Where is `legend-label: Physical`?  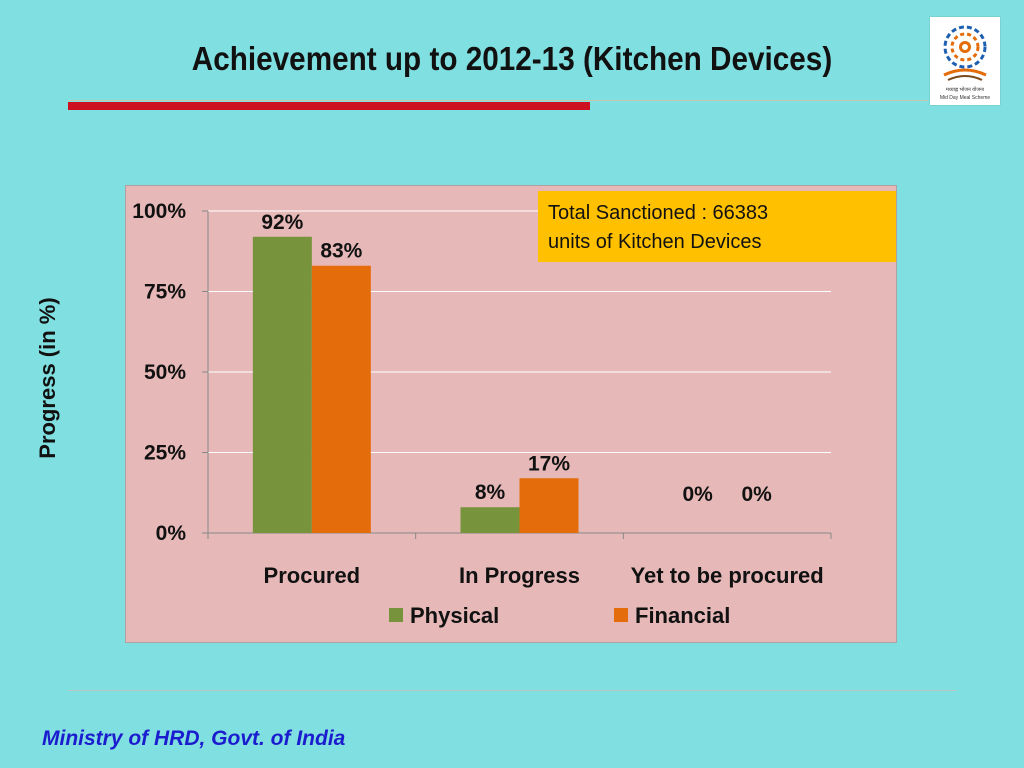
legend-label: Physical is located at coordinates (454, 615).